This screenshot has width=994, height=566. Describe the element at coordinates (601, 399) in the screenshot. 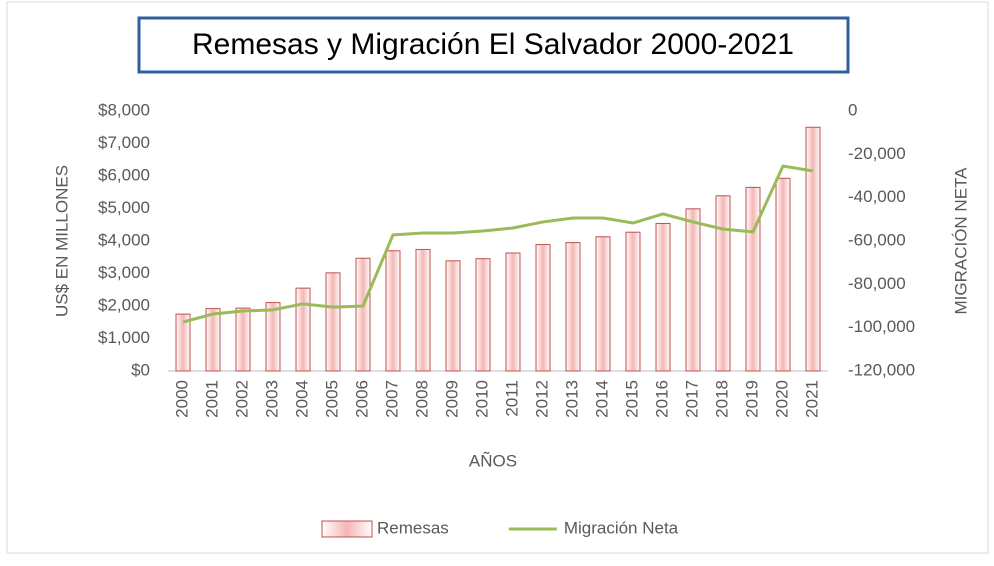

I see `x-tick-label: 2014` at that location.